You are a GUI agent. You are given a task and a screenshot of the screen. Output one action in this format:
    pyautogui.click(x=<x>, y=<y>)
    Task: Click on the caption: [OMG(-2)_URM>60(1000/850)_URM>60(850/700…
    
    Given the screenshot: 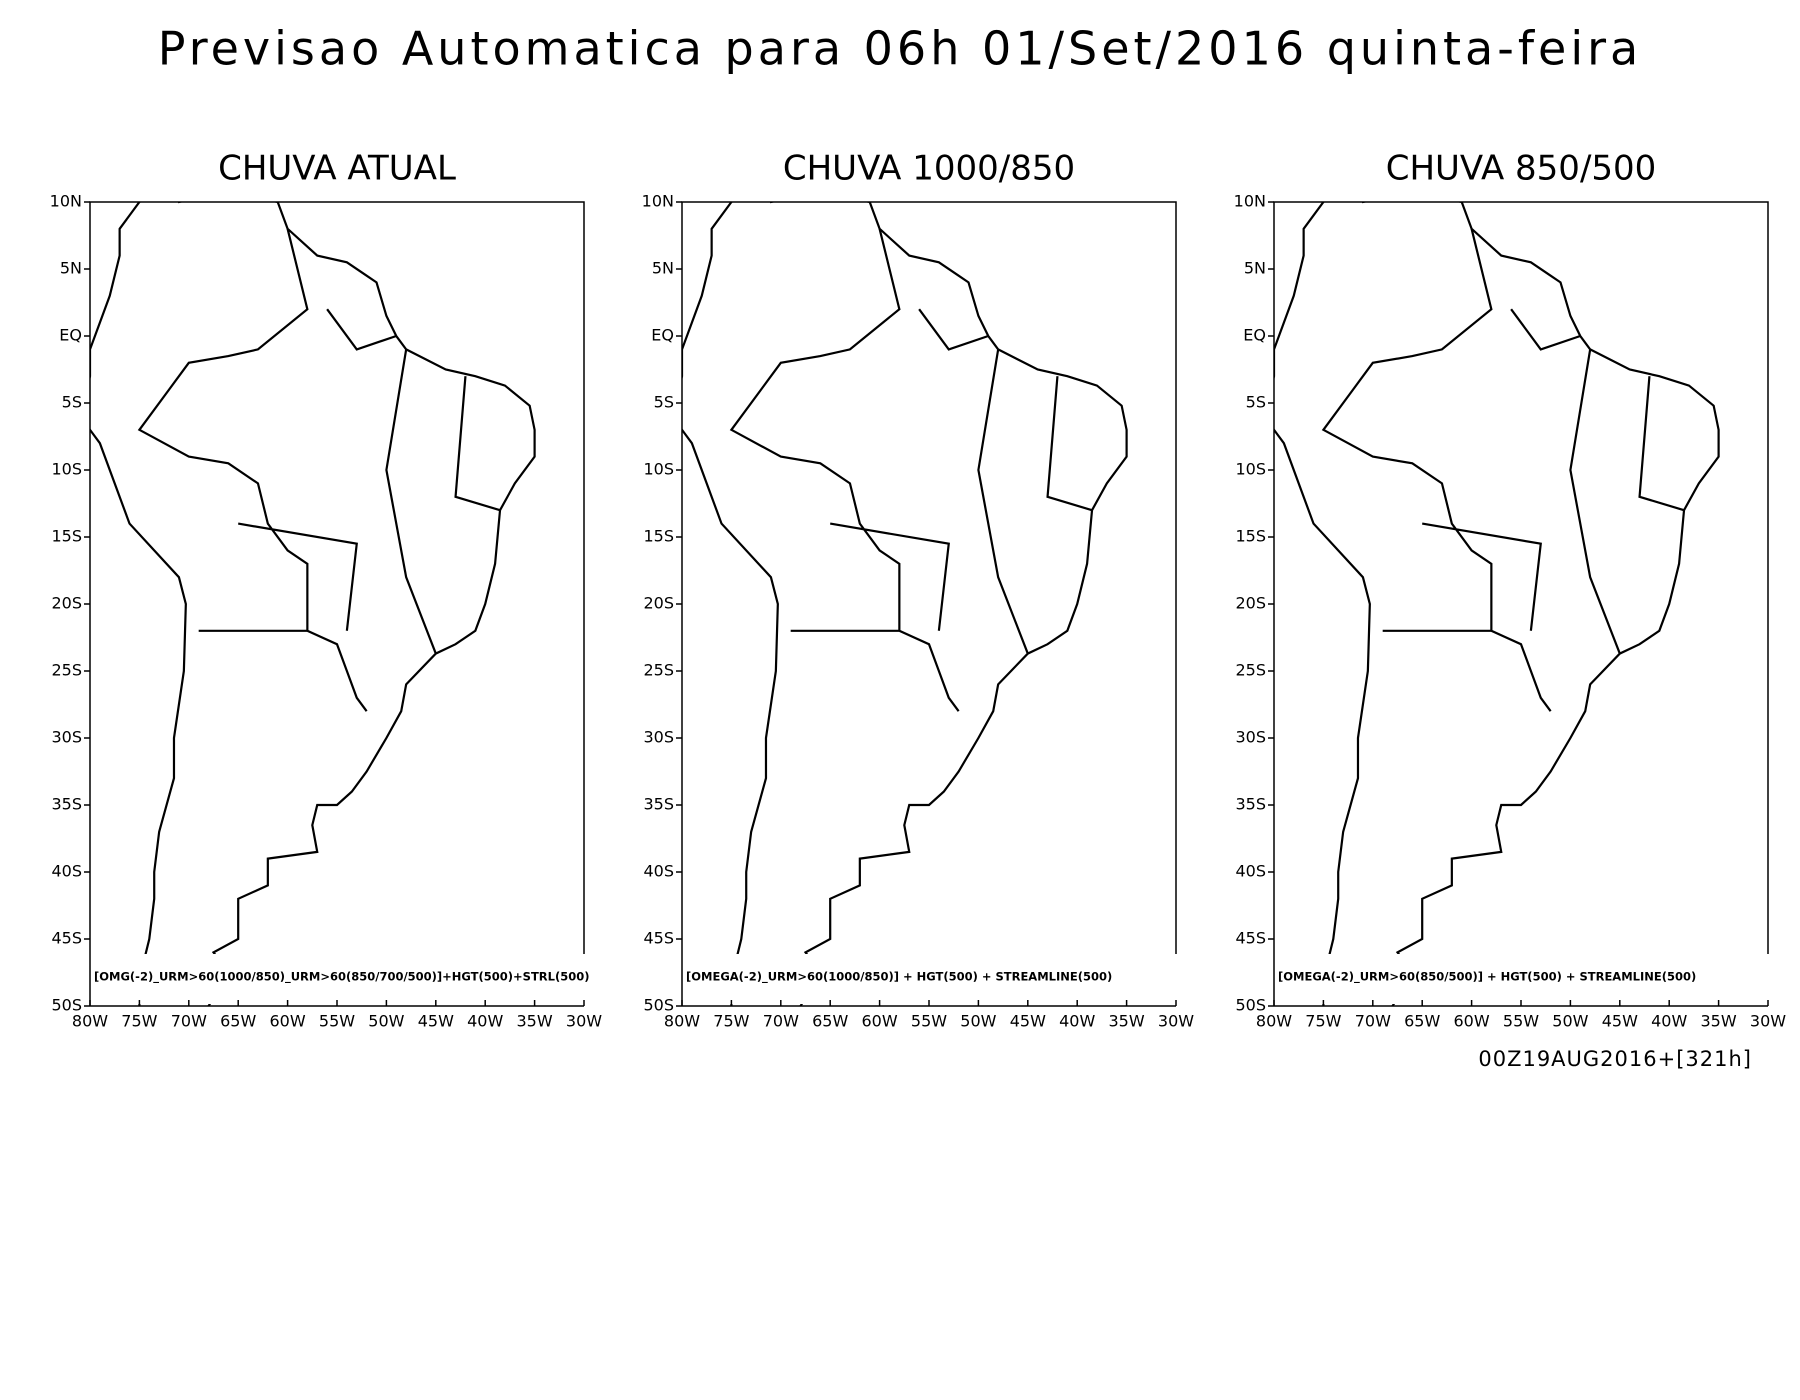 What is the action you would take?
    pyautogui.click(x=341, y=977)
    